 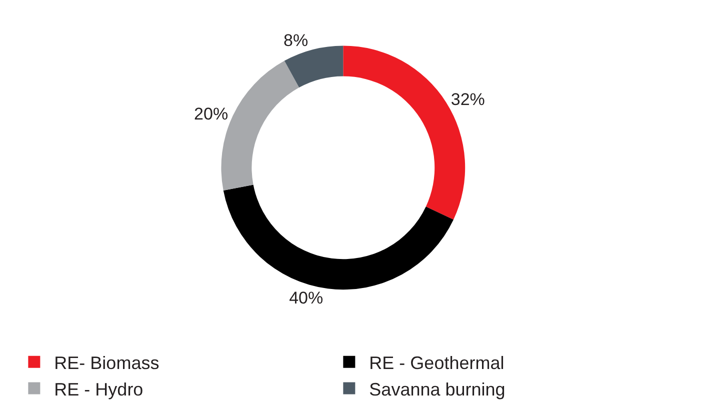 I want to click on legend-label: RE - Hydro, so click(x=99, y=389).